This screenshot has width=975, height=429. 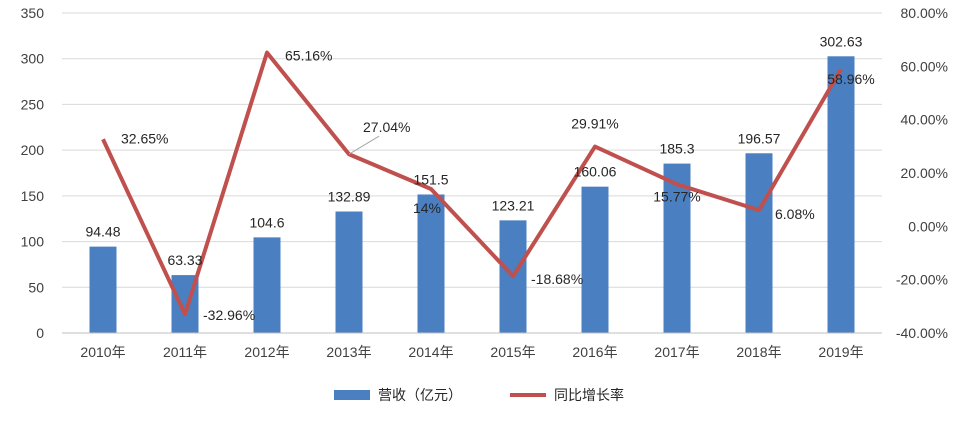 What do you see at coordinates (348, 352) in the screenshot?
I see `x-tick-label: 2013年` at bounding box center [348, 352].